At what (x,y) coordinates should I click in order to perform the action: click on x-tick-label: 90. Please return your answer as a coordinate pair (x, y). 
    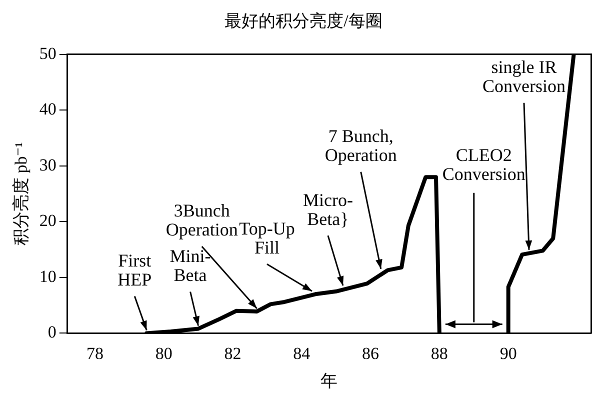
    Looking at the image, I should click on (508, 353).